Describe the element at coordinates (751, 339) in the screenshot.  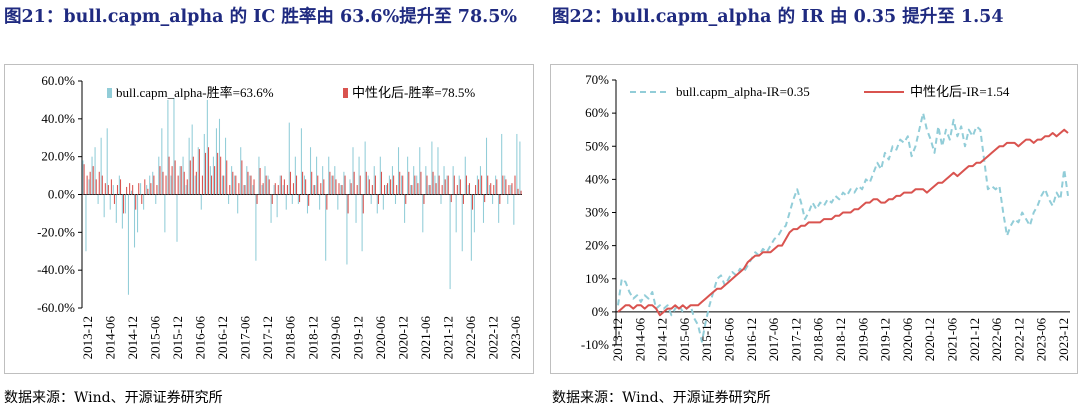
I see `x-tick-label: 2016-12` at that location.